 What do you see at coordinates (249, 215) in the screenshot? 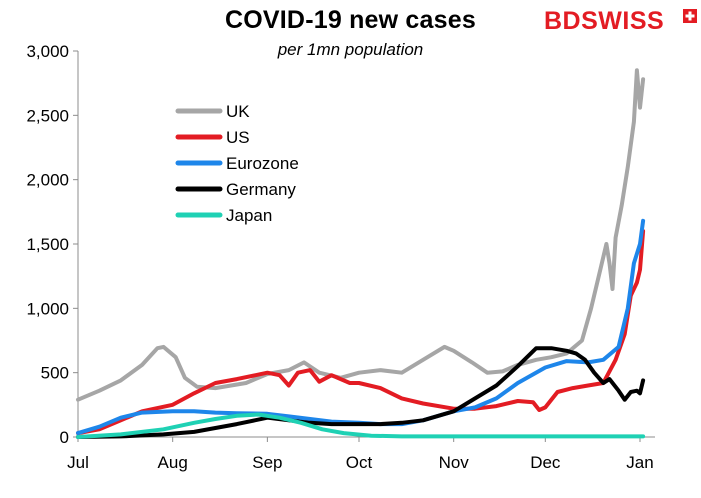
I see `legend-label-japan: Japan` at bounding box center [249, 215].